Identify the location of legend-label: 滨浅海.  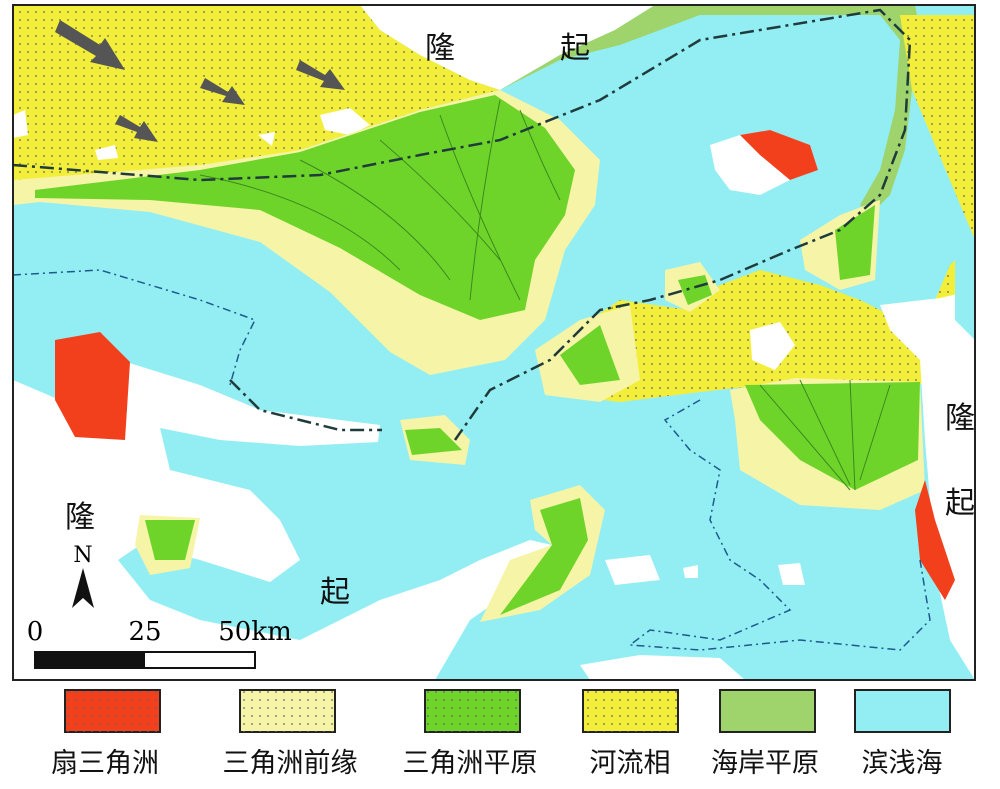
(902, 763).